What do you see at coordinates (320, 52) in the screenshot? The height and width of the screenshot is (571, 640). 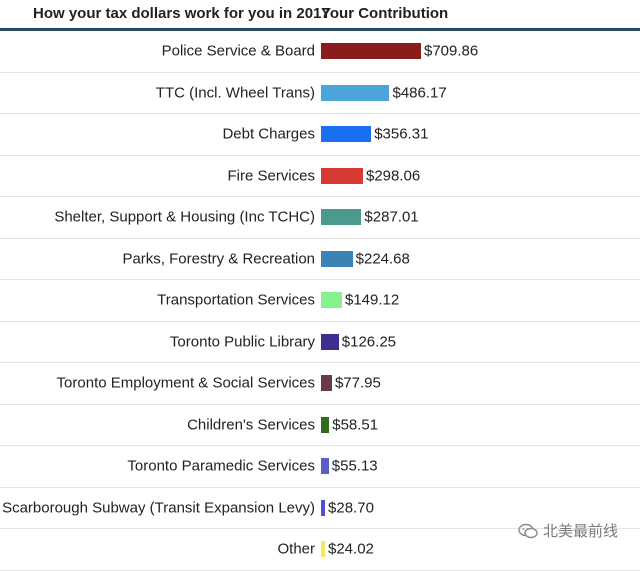 I see `bar-row: Police Service & Board $709.86` at bounding box center [320, 52].